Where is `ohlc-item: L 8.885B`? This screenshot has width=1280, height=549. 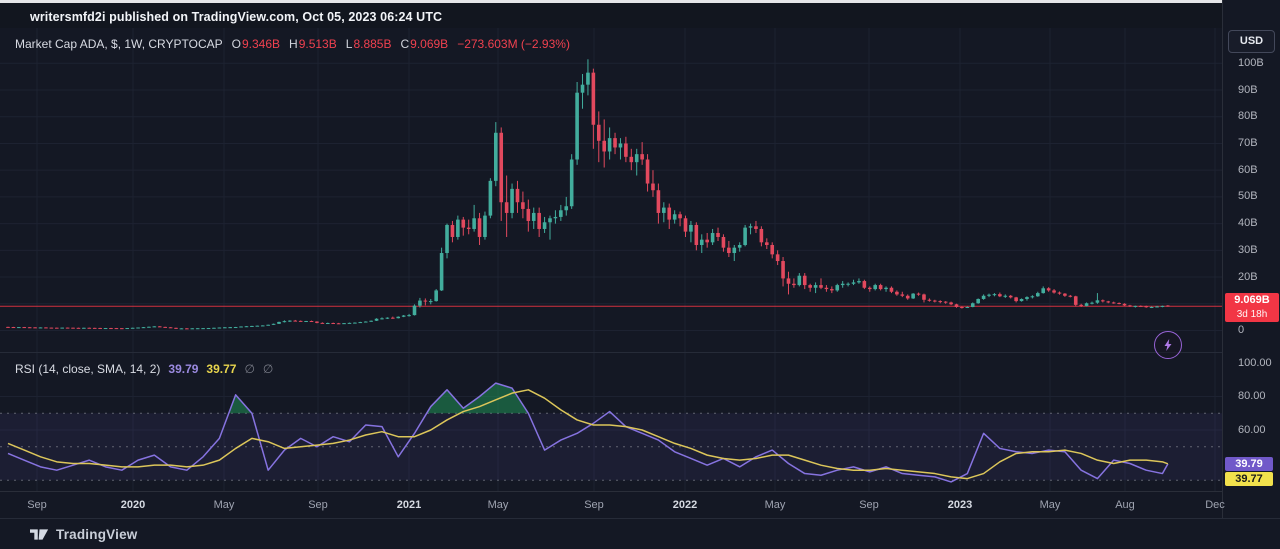
ohlc-item: L 8.885B is located at coordinates (369, 44).